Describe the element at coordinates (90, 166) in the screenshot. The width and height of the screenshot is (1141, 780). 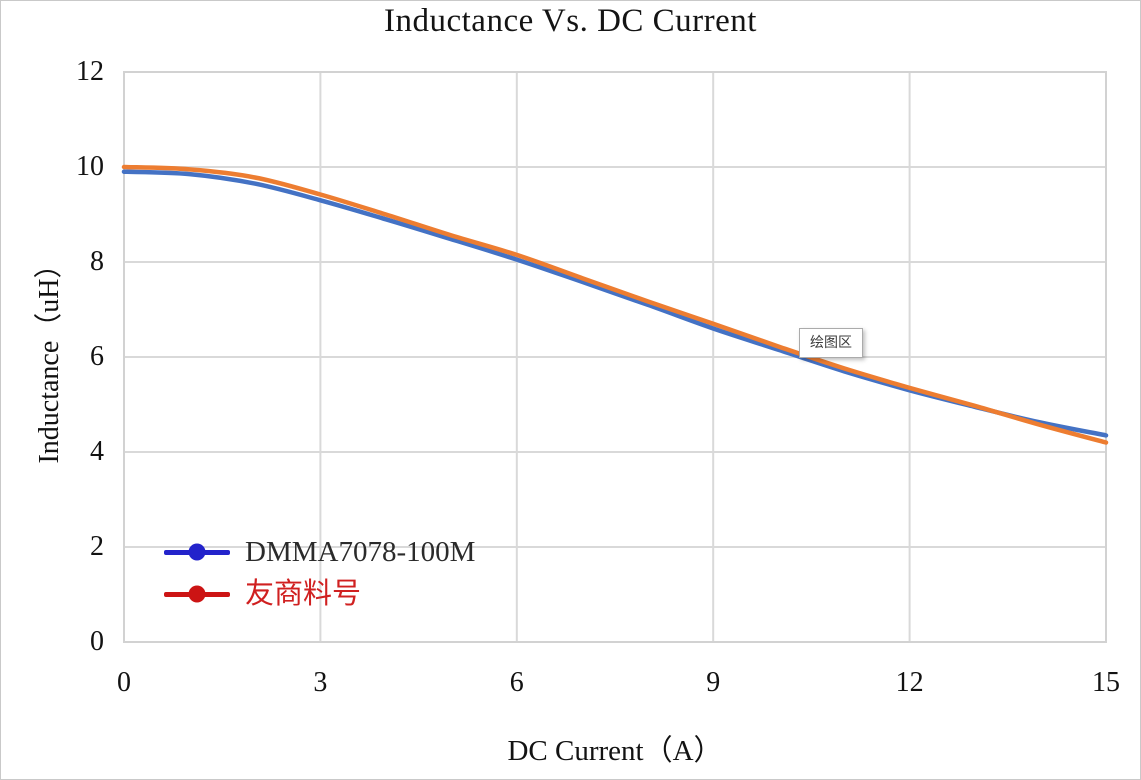
I see `y-tick-label: 10` at that location.